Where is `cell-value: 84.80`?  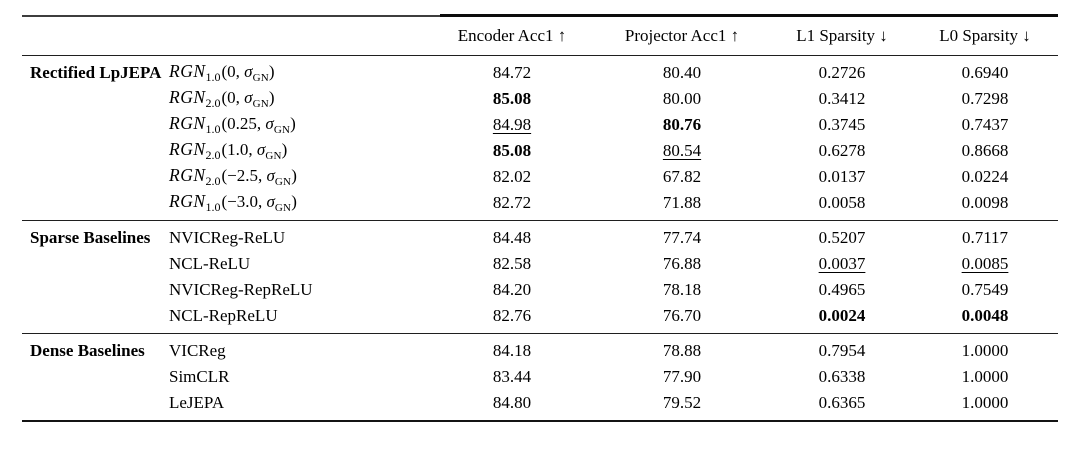
cell-value: 84.80 is located at coordinates (512, 402).